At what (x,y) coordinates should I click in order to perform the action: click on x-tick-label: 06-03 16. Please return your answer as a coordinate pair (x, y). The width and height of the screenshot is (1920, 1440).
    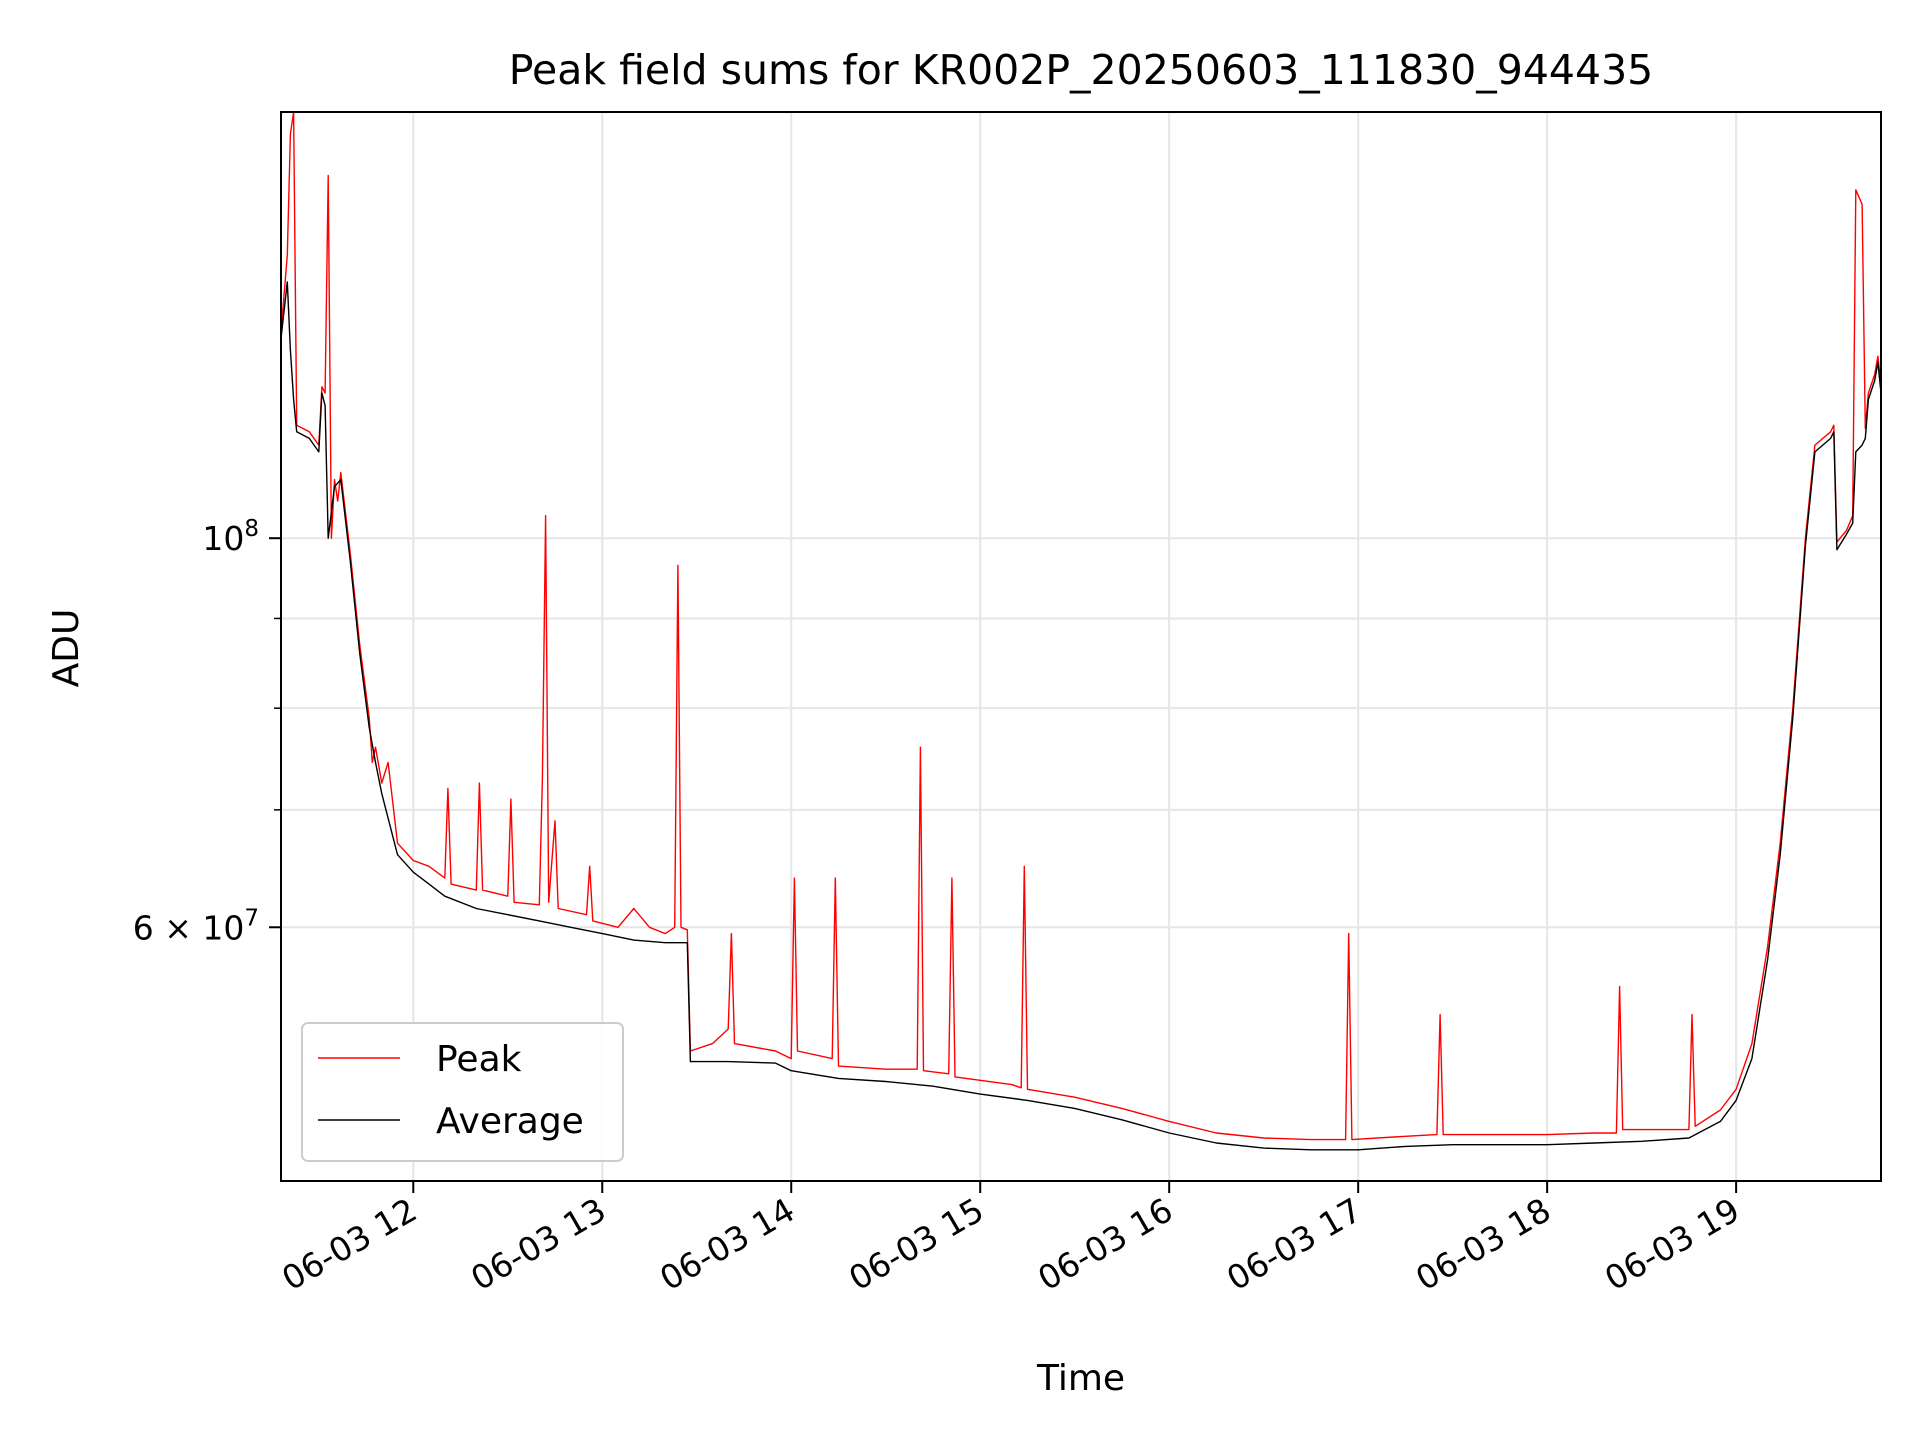
    Looking at the image, I should click on (1105, 1244).